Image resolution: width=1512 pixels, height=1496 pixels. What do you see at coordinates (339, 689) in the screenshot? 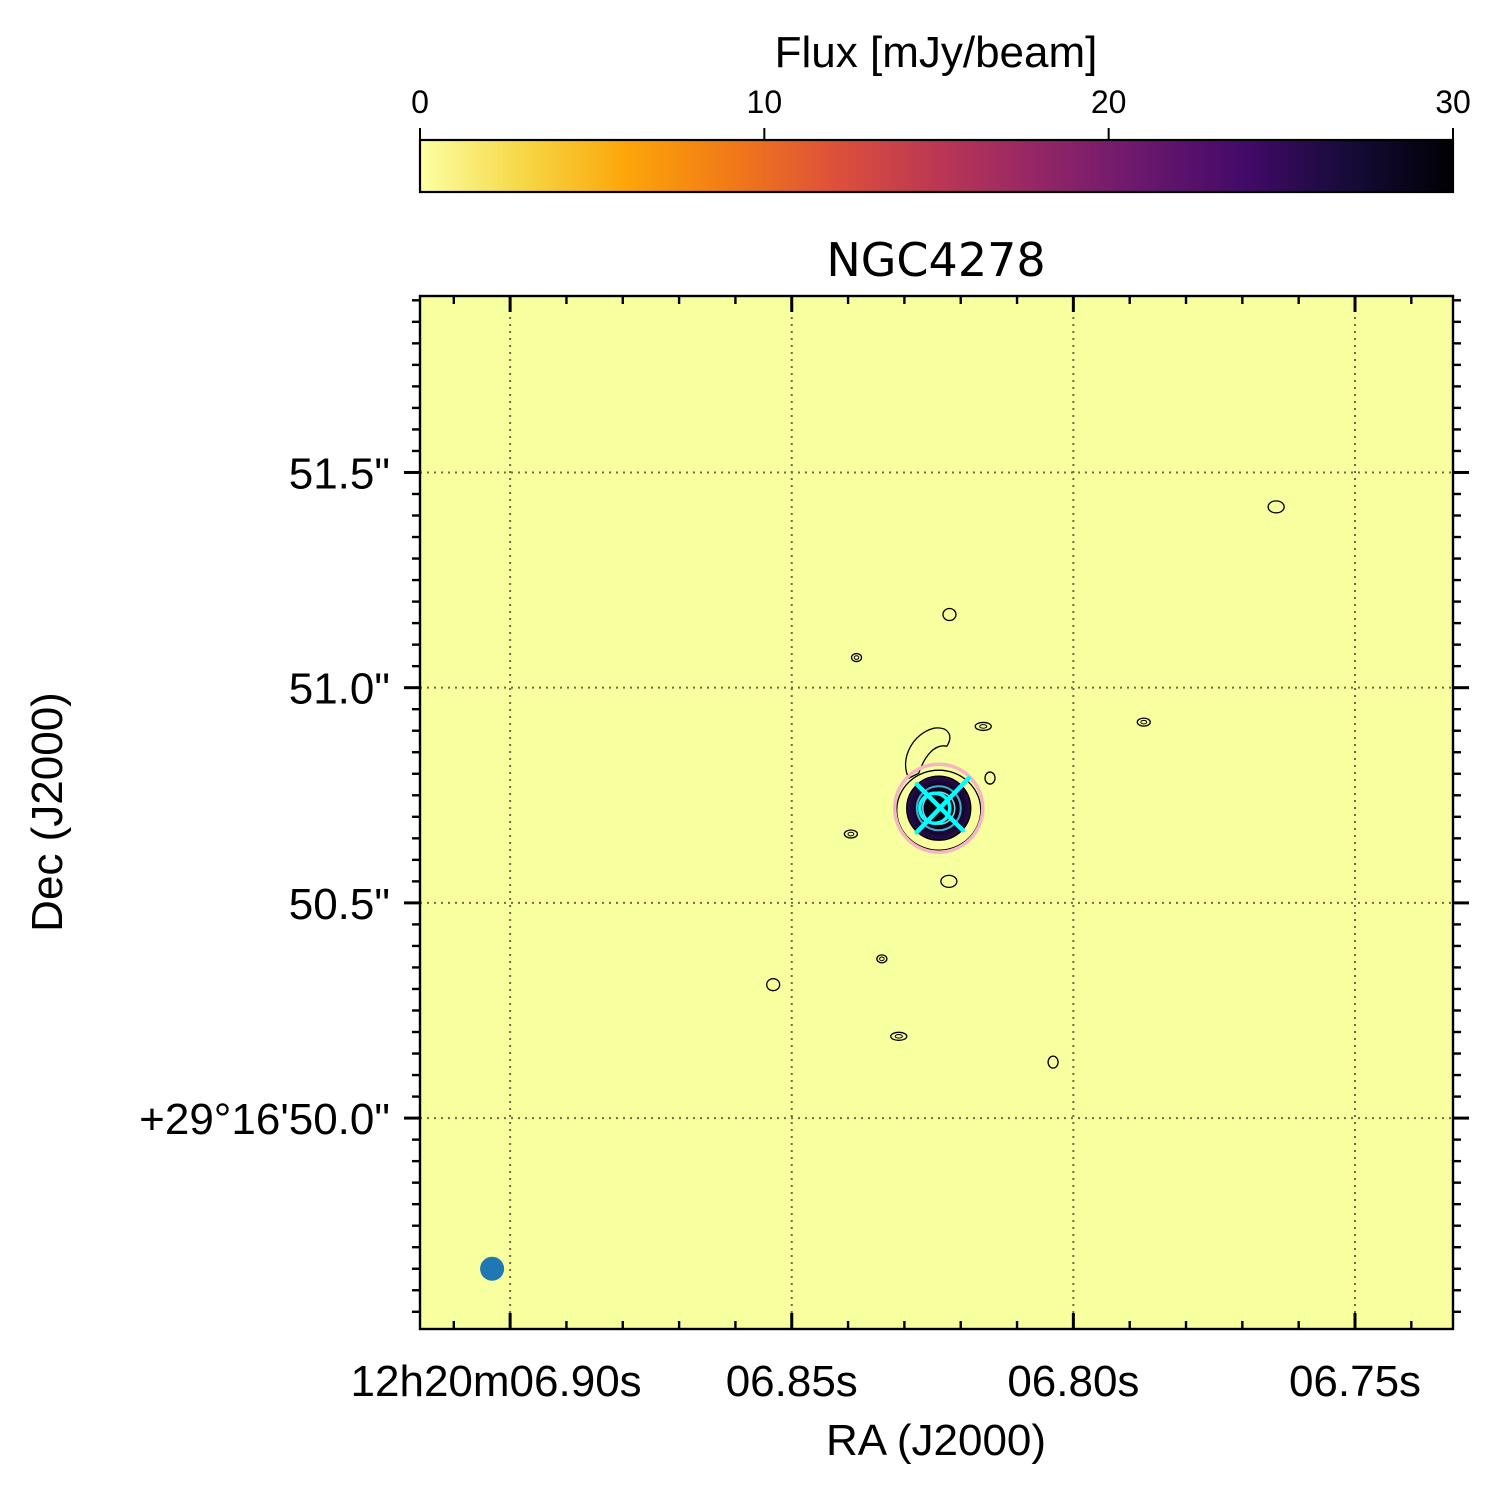
I see `y-tick-label-3: 51.0"` at bounding box center [339, 689].